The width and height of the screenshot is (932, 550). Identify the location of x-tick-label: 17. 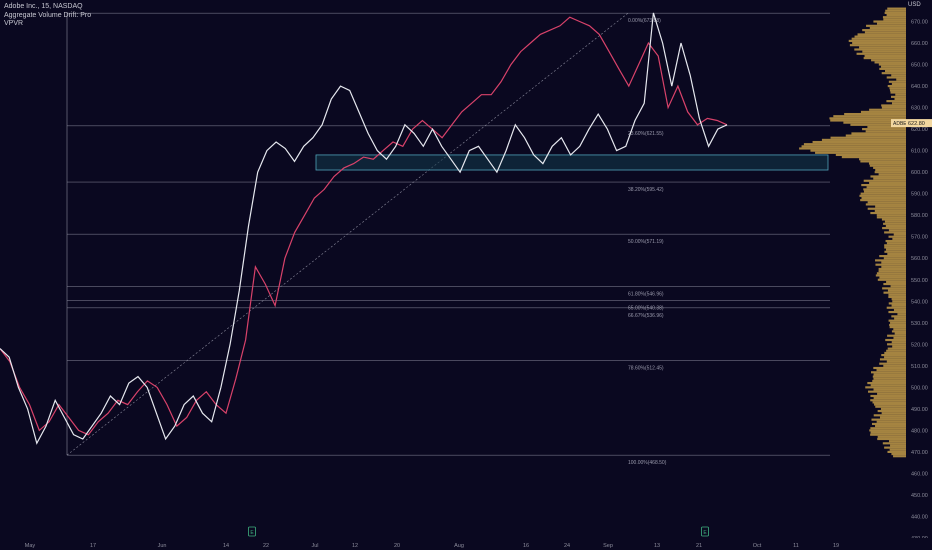
(93, 546).